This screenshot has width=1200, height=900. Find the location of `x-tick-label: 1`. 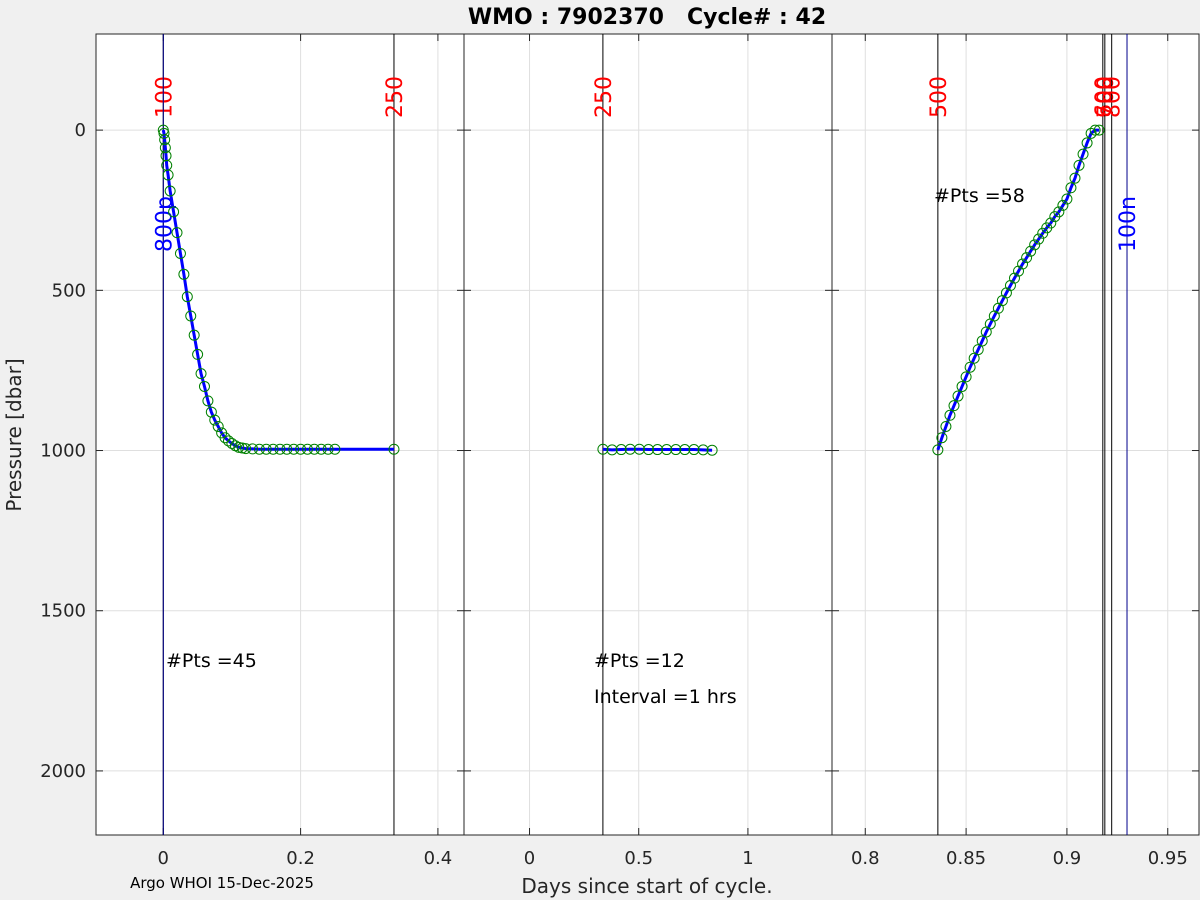

x-tick-label: 1 is located at coordinates (747, 858).